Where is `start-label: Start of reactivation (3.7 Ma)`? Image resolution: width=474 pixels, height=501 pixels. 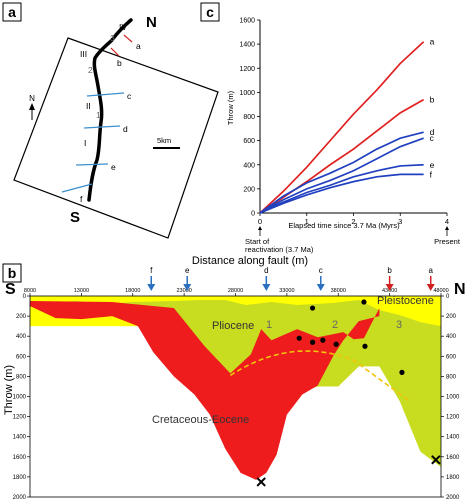
start-label: Start of reactivation (3.7 Ma) is located at coordinates (279, 245).